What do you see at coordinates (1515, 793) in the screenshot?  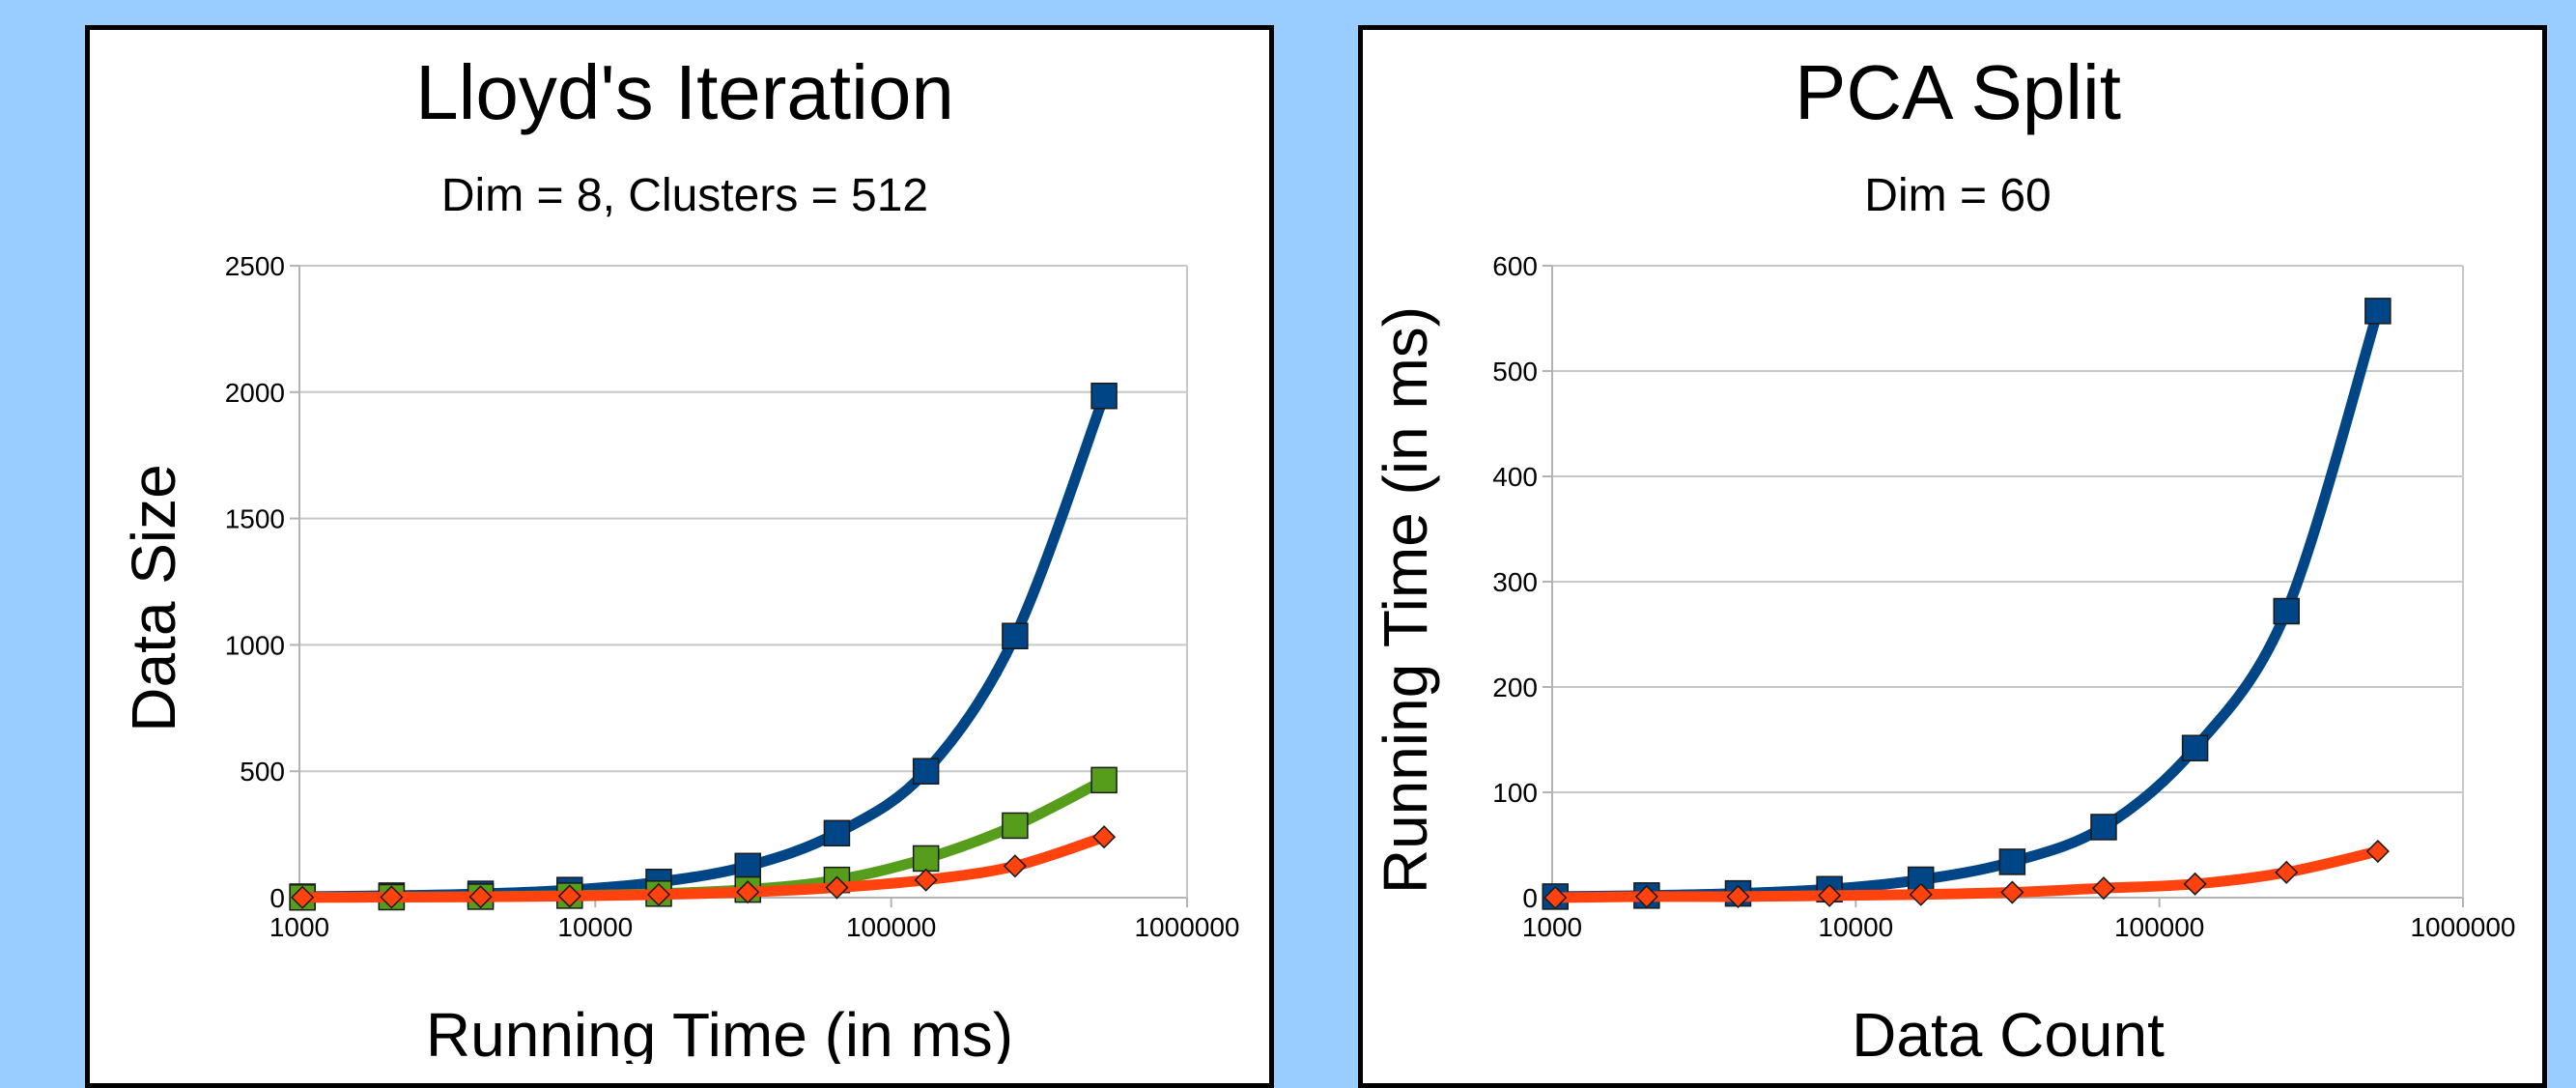 I see `y-tick-label: 100` at bounding box center [1515, 793].